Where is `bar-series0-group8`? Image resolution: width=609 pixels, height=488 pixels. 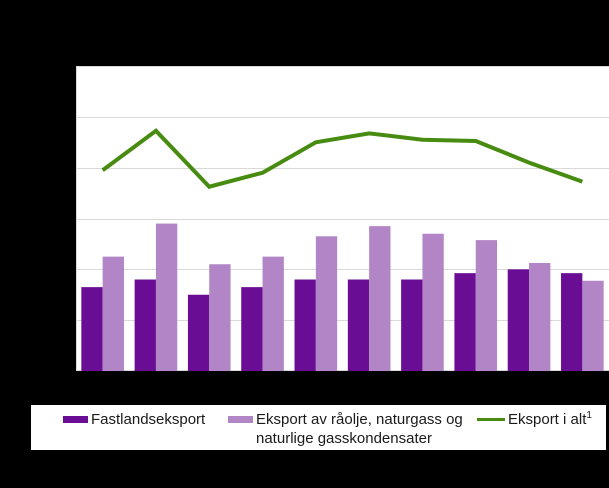 bar-series0-group8 is located at coordinates (465, 322).